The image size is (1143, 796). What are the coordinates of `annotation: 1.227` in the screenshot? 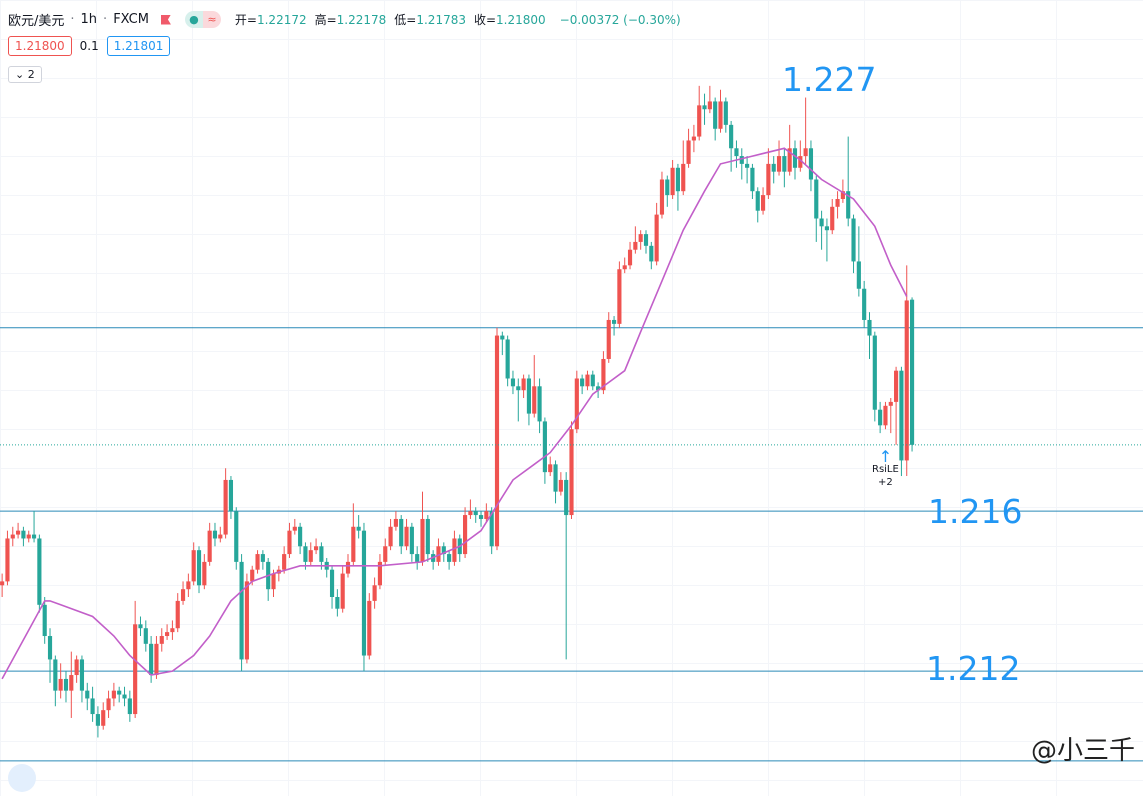 It's located at (829, 79).